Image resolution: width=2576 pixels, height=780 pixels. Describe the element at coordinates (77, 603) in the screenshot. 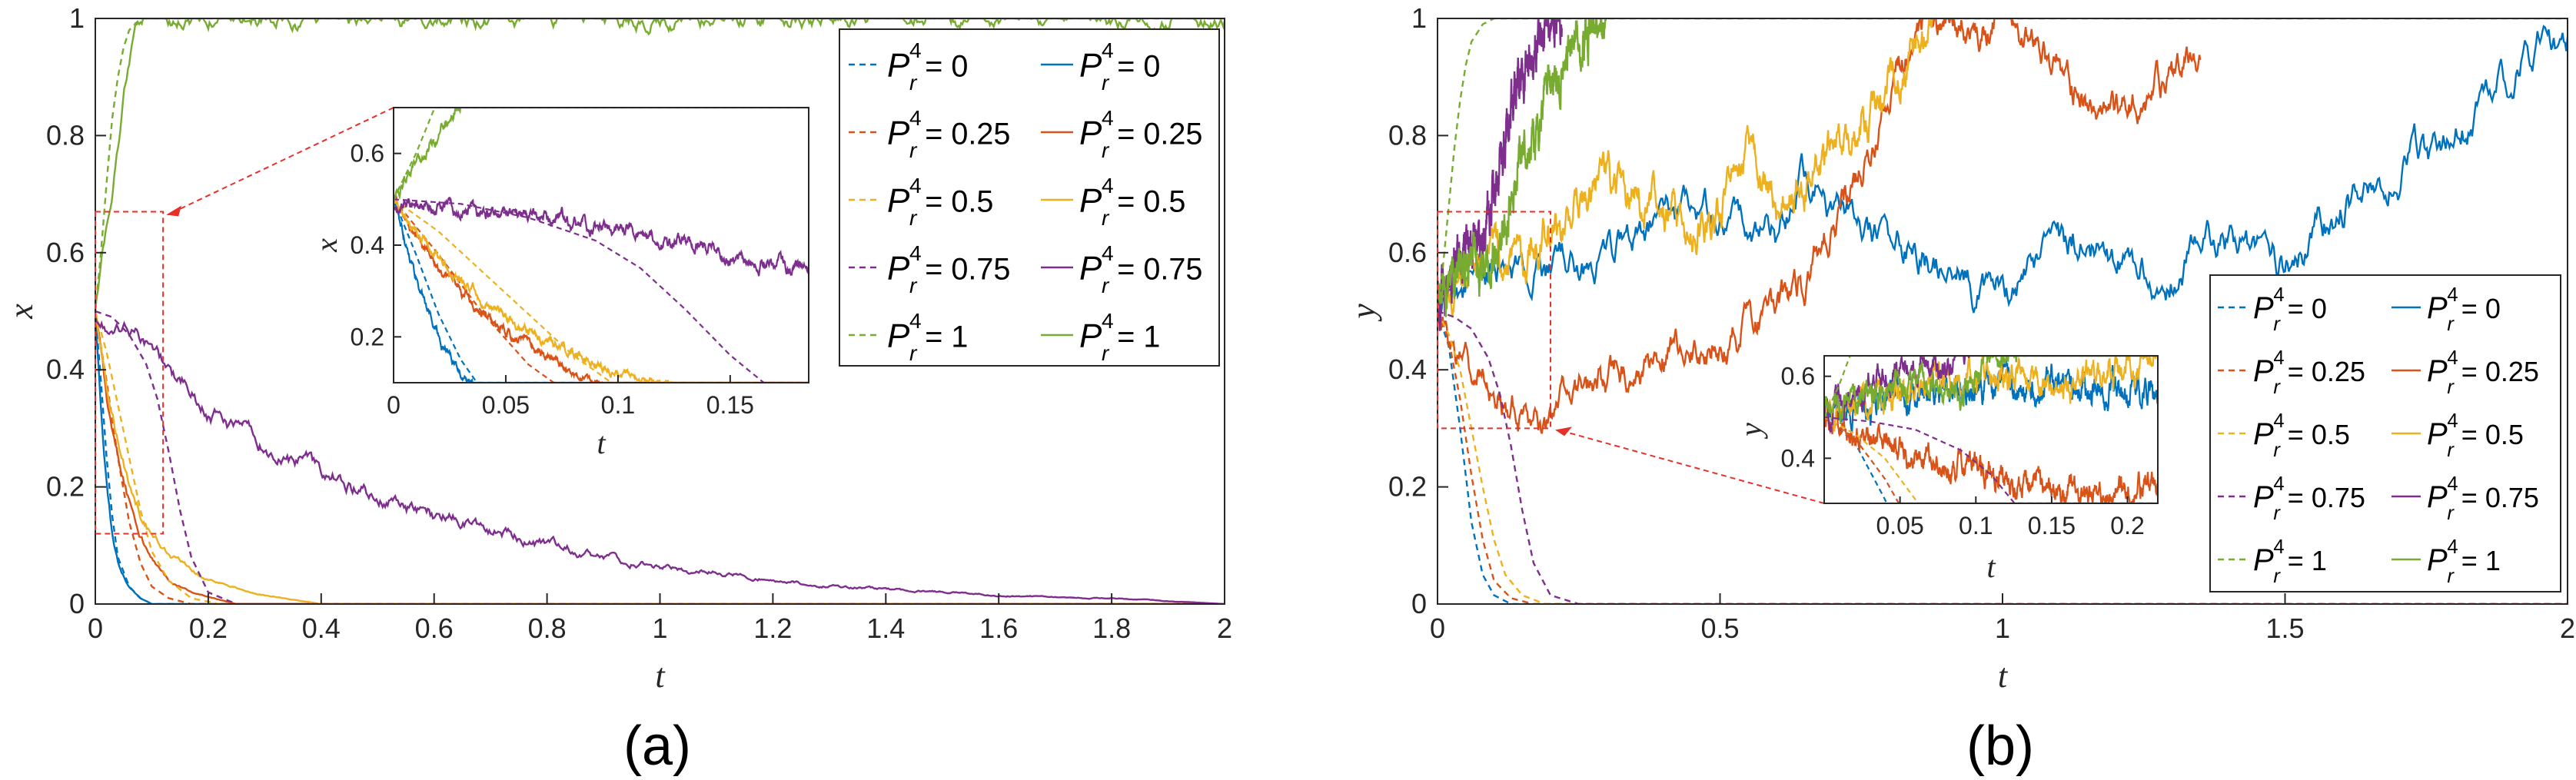

I see `panel-a-ytick-label: 0` at that location.